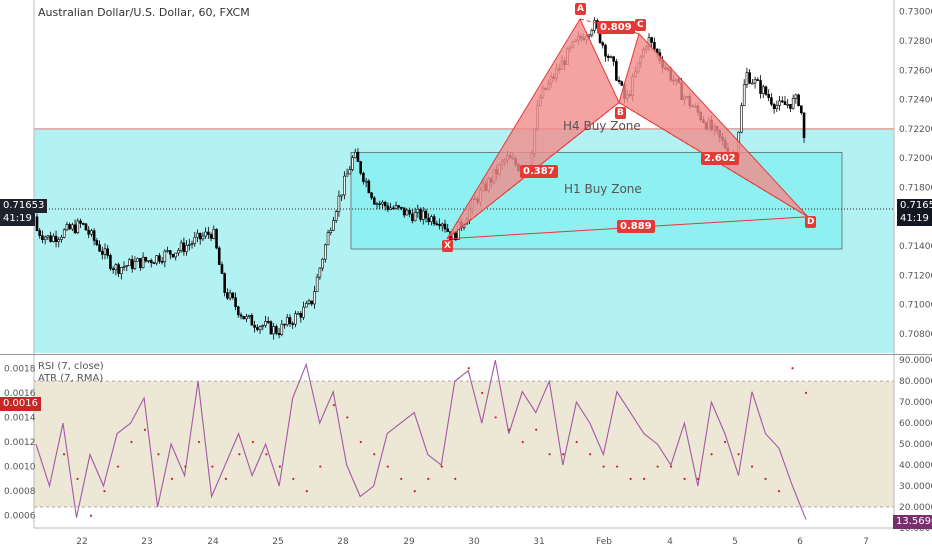 This screenshot has height=550, width=932. I want to click on time-tick-label: 6, so click(800, 542).